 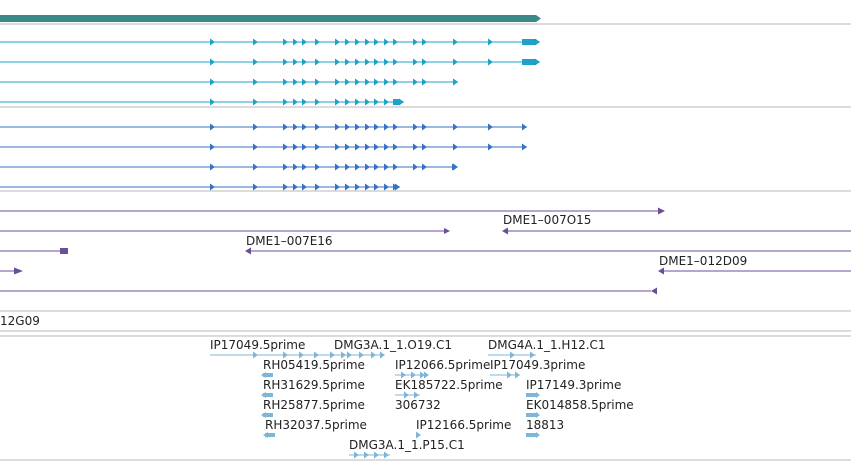 What do you see at coordinates (547, 220) in the screenshot?
I see `clone-label: DME1–007O15` at bounding box center [547, 220].